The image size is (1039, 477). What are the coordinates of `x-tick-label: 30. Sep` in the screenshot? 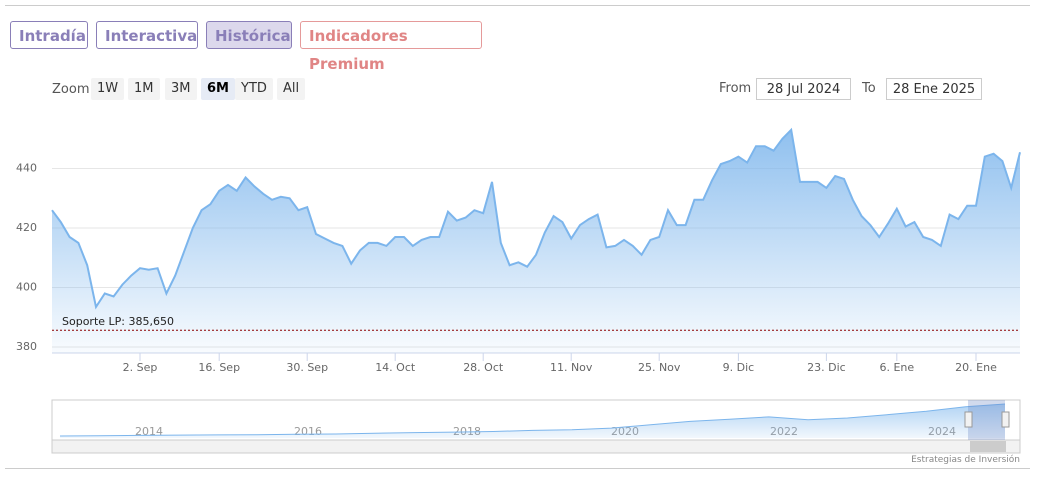 It's located at (307, 367).